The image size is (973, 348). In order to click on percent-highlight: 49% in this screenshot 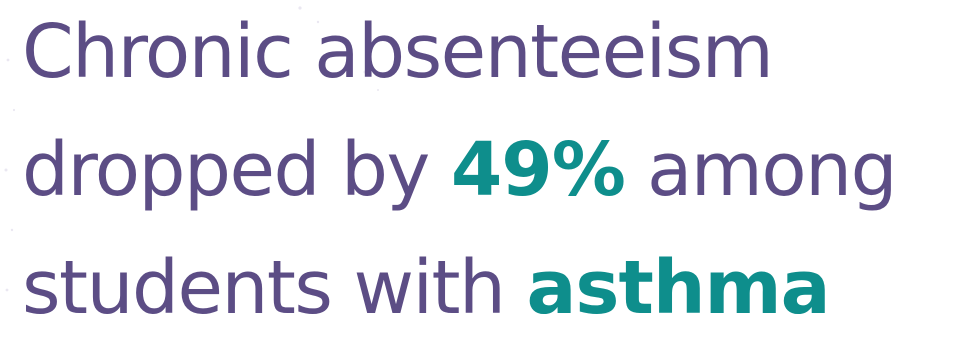, I will do `click(538, 170)`.